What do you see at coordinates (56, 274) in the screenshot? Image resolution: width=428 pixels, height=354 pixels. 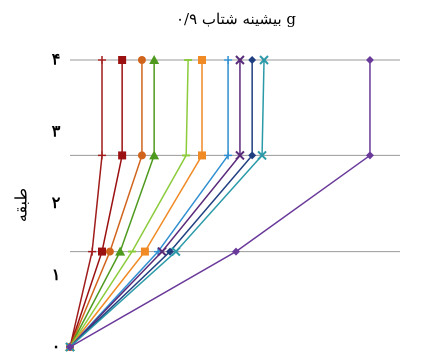 I see `y-tick-label: ۱` at bounding box center [56, 274].